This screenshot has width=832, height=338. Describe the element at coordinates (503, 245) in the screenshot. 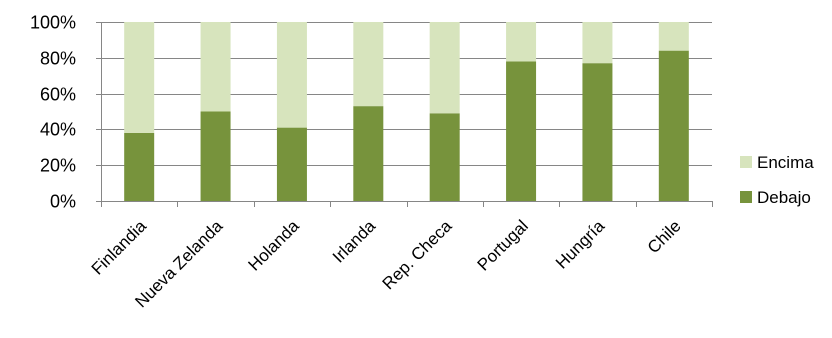

I see `x-tick-label: Portugal` at that location.